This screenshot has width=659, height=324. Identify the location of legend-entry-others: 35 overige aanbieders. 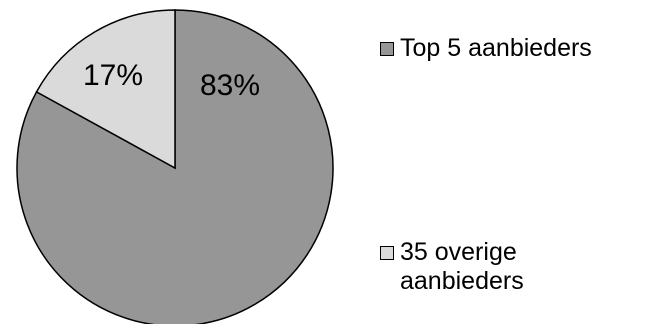
(452, 267).